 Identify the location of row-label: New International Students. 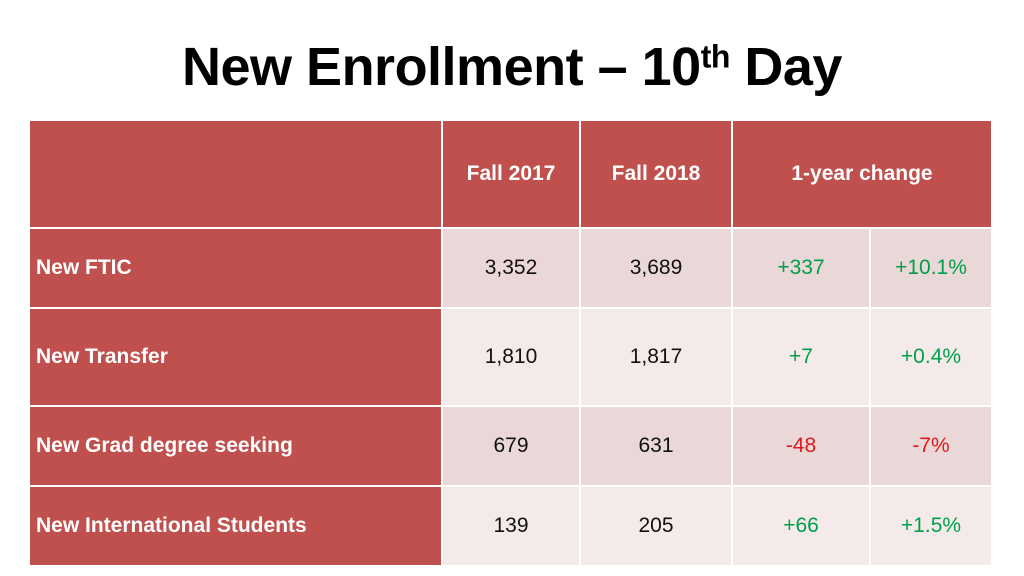
(235, 526).